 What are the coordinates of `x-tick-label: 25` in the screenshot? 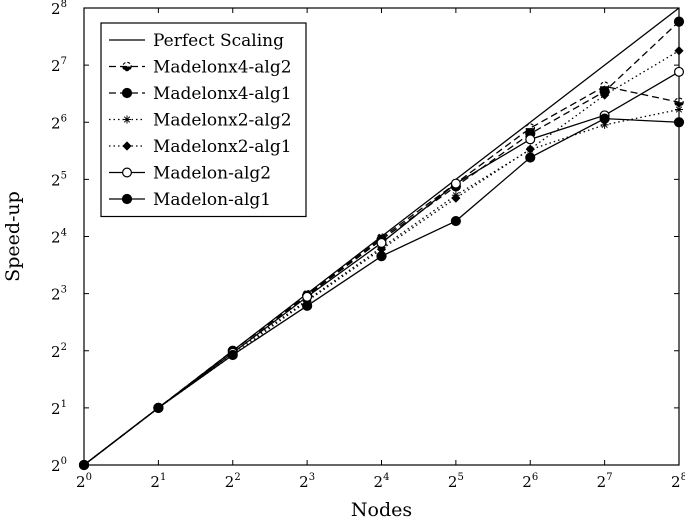 It's located at (456, 481).